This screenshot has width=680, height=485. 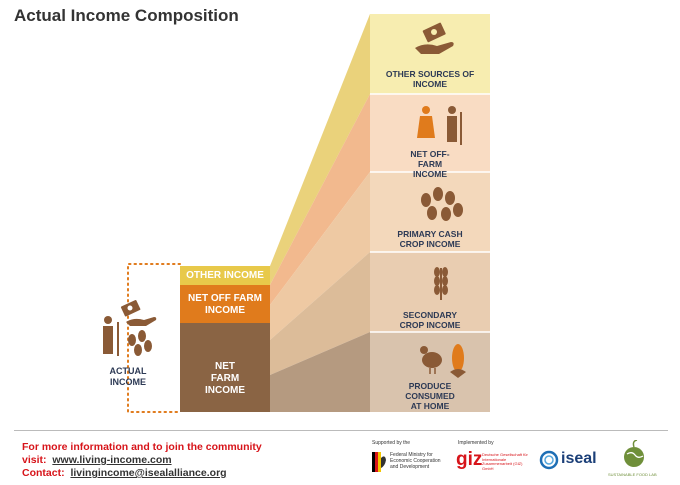 What do you see at coordinates (320, 372) in the screenshot?
I see `fan-produce-home` at bounding box center [320, 372].